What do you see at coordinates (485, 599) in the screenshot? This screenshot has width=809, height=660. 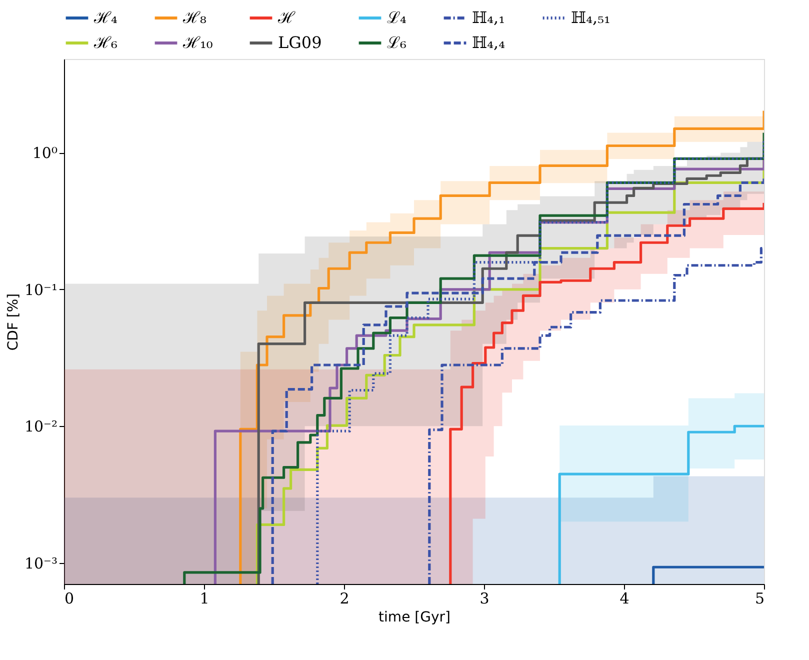 I see `x-tick-label: 3` at bounding box center [485, 599].